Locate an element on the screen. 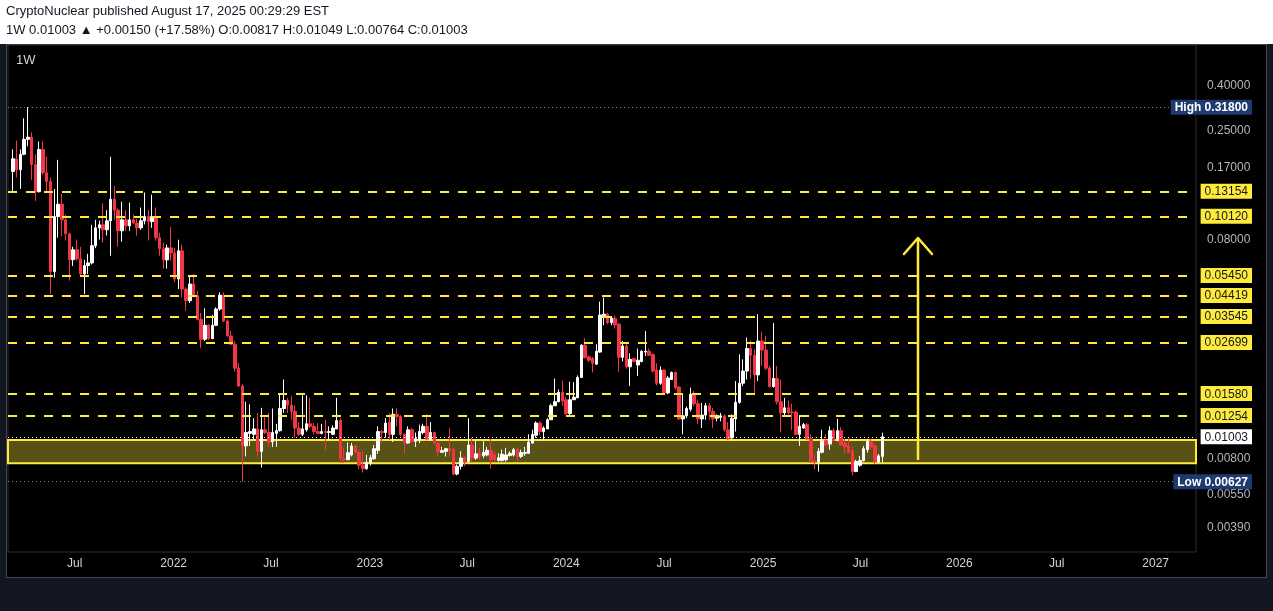 This screenshot has height=611, width=1273. x-tick-label: 2023 is located at coordinates (370, 563).